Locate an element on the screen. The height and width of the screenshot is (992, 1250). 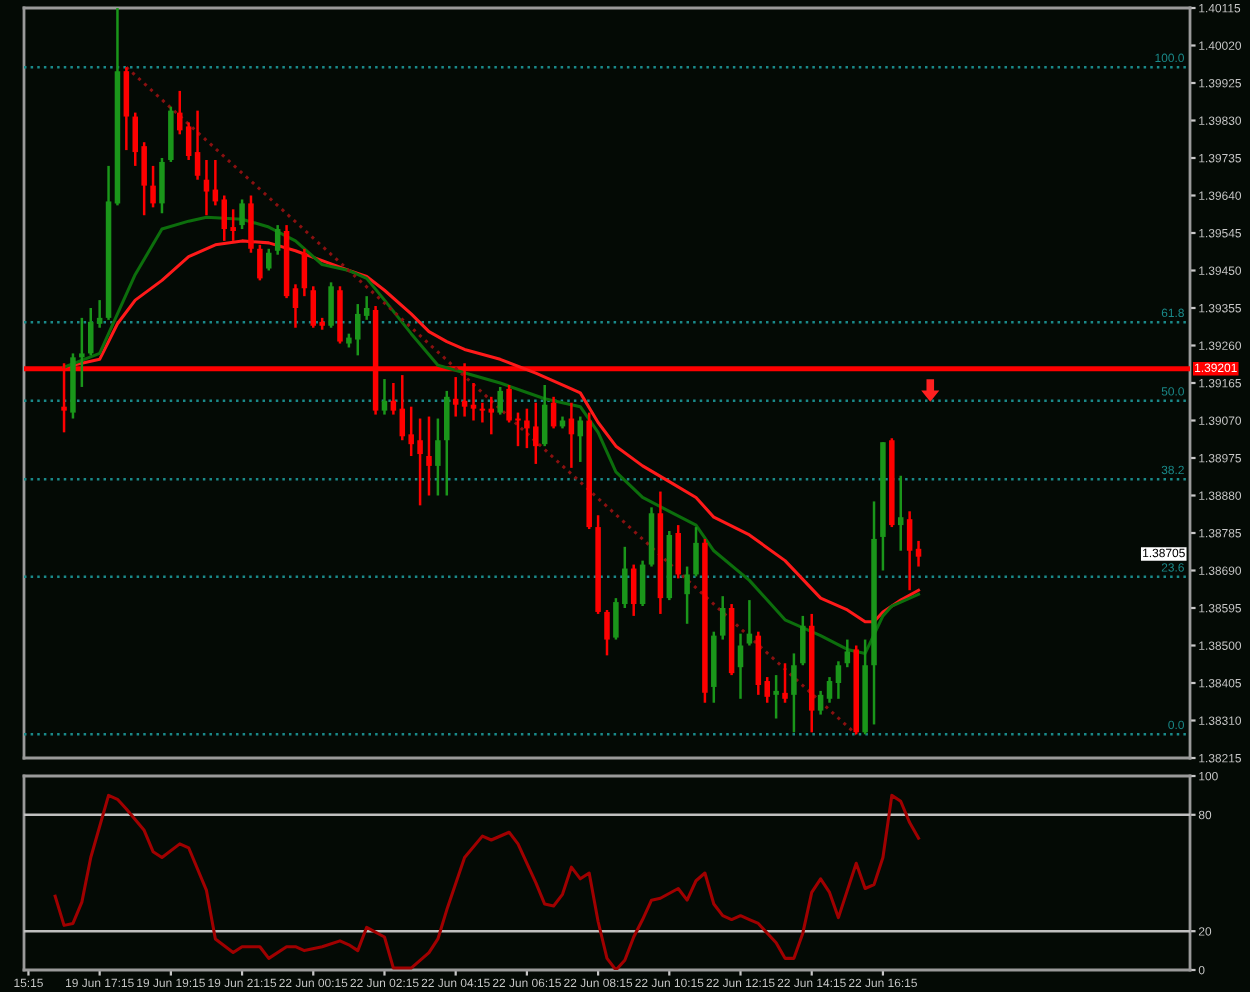
line-series is located at coordinates (487, 881).